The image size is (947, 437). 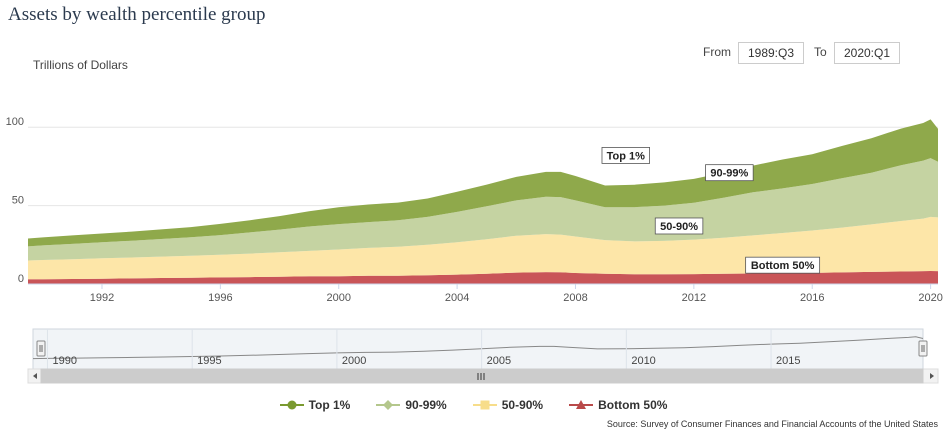 I want to click on annotation-label: 90-99%, so click(x=729, y=174).